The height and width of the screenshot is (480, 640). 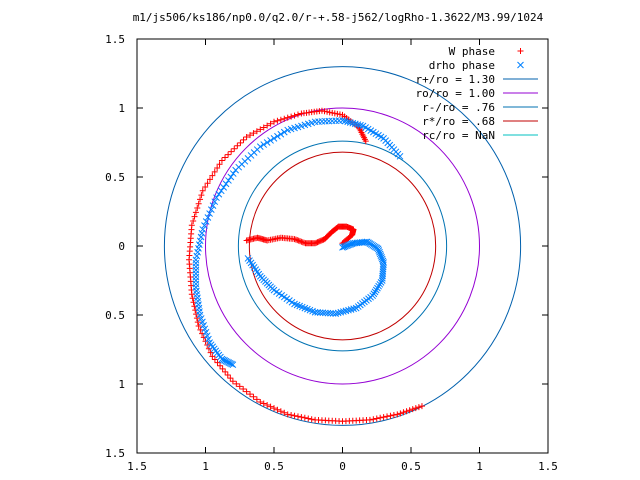 I want to click on y-tick-label-0: 1.5, so click(x=115, y=453).